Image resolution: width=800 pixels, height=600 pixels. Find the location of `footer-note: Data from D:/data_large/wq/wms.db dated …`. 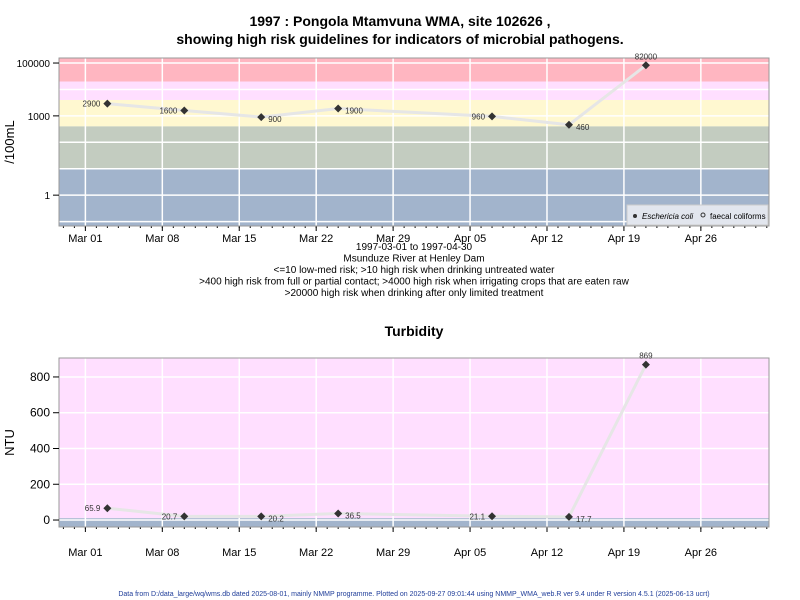

footer-note: Data from D:/data_large/wq/wms.db dated … is located at coordinates (413, 594).